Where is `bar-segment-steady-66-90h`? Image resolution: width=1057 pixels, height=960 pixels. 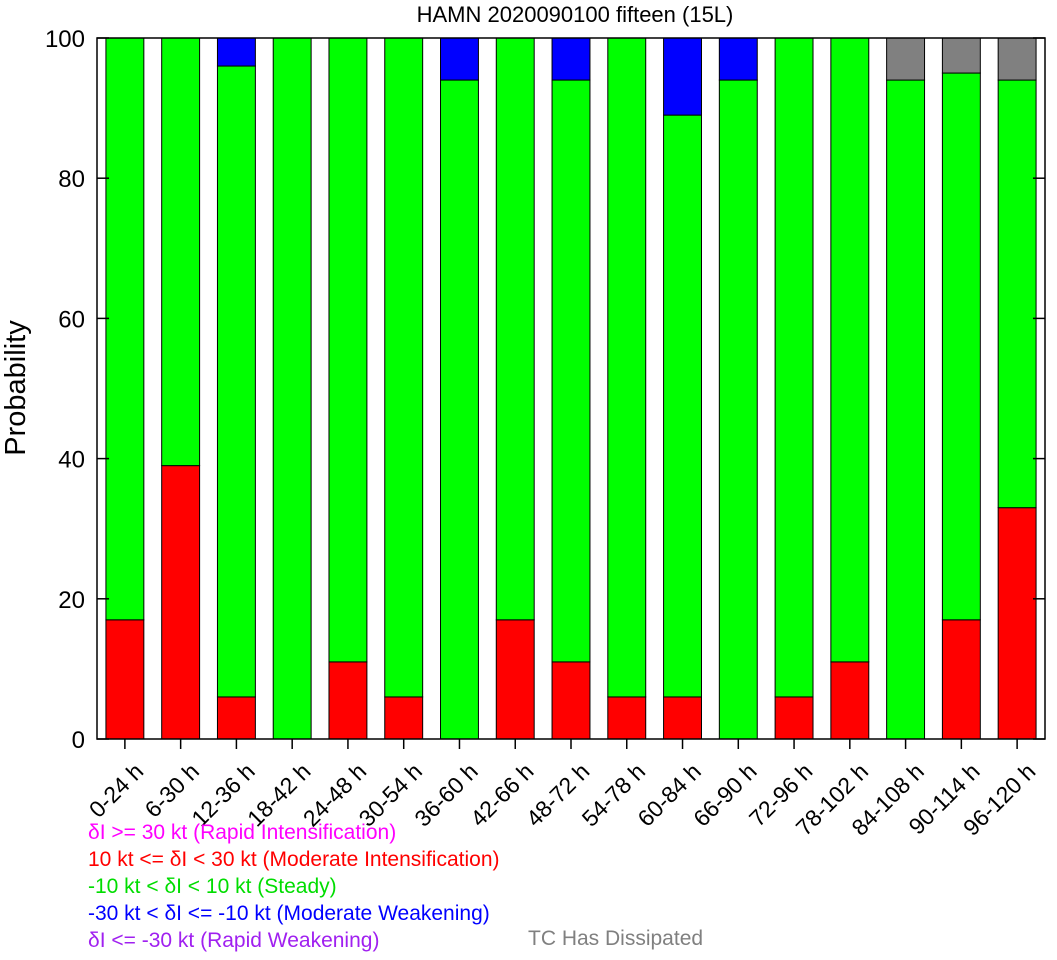
bar-segment-steady-66-90h is located at coordinates (738, 409).